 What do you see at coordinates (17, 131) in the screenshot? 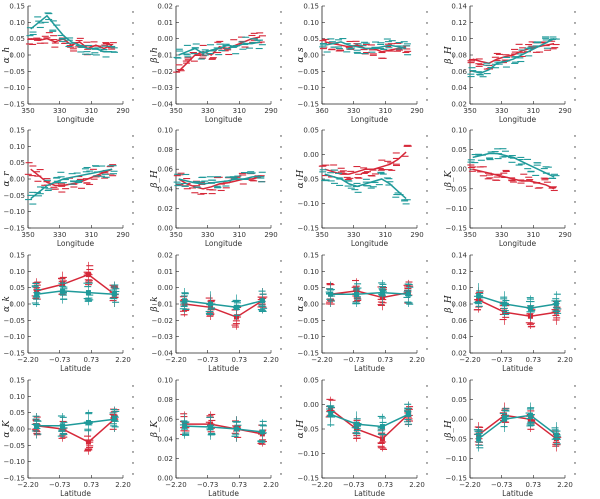
I see `y-tick-label: 0.15` at bounding box center [17, 131].